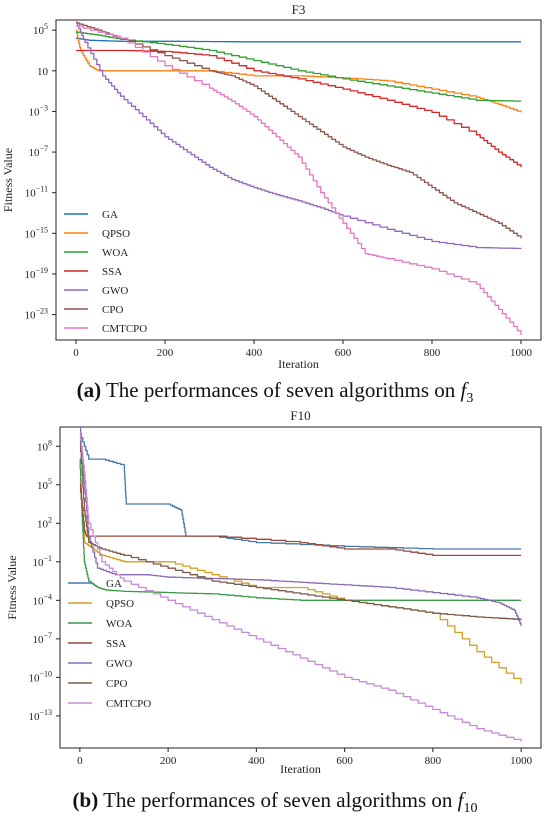  Describe the element at coordinates (470, 399) in the screenshot. I see `caption-a-sub: 3` at that location.